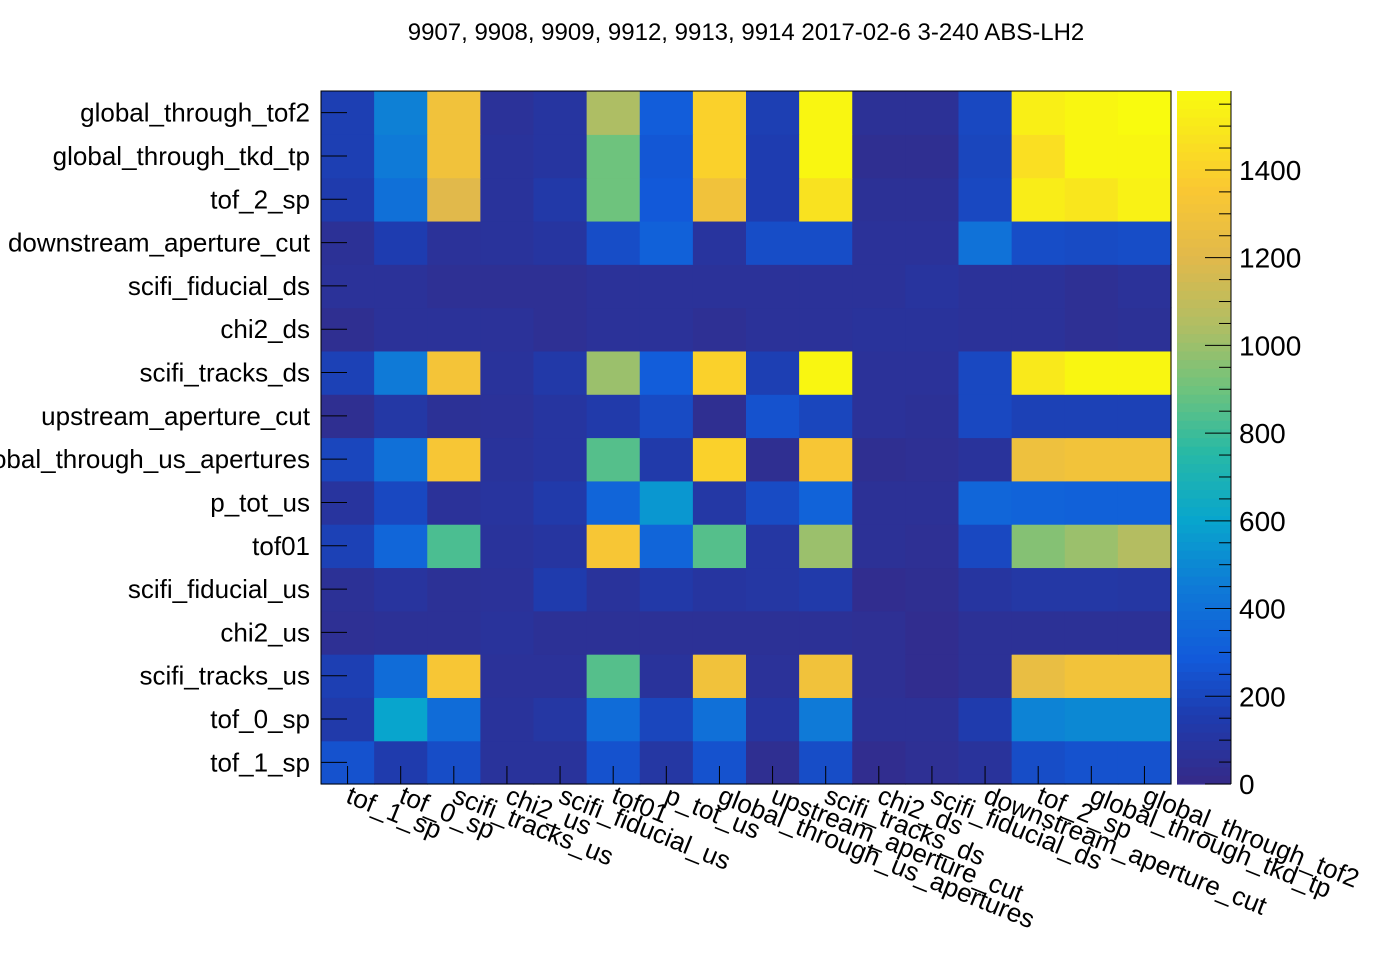 Image resolution: width=1396 pixels, height=977 pixels. What do you see at coordinates (219, 286) in the screenshot?
I see `y-tick-label: scifi_fiducial_ds` at bounding box center [219, 286].